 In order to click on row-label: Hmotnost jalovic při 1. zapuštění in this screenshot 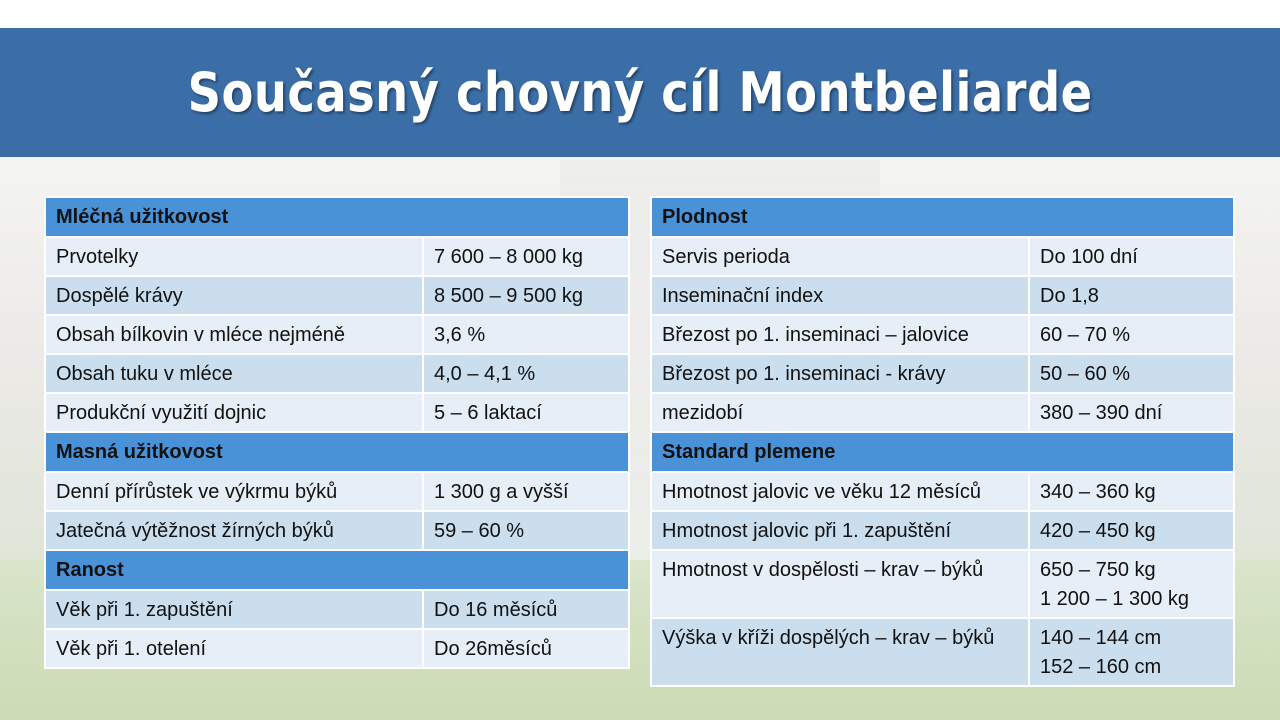, I will do `click(840, 530)`.